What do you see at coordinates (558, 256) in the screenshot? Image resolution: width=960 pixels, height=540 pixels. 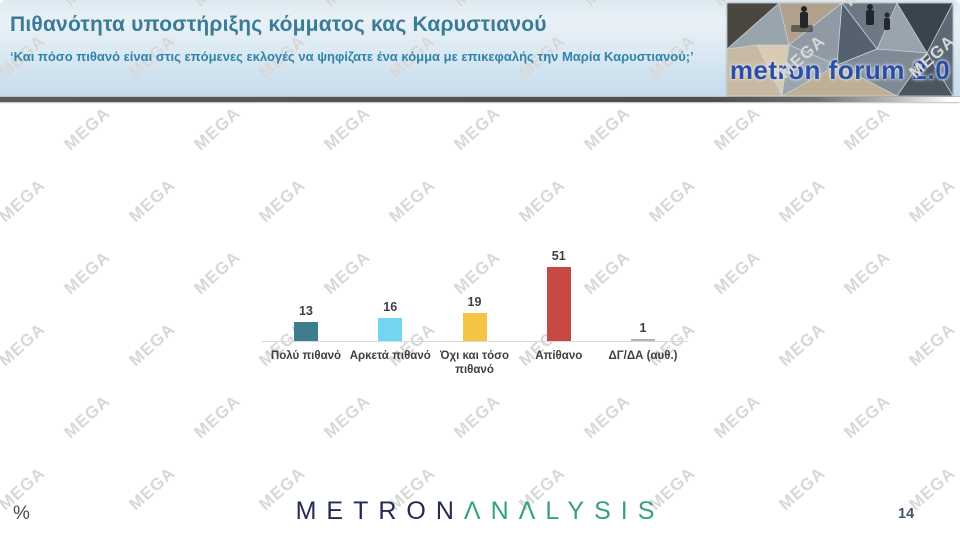 I see `bar-value-label-4: 51` at bounding box center [558, 256].